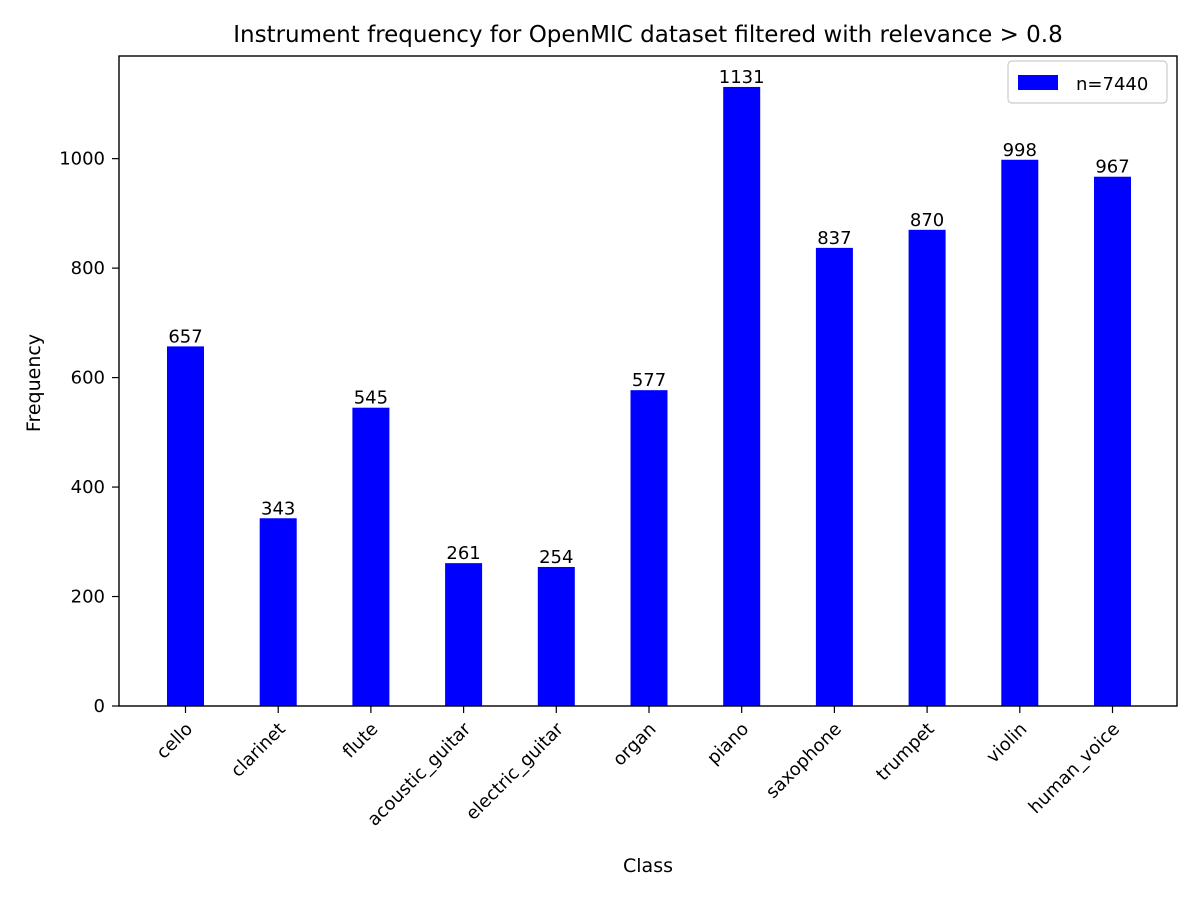  What do you see at coordinates (88, 378) in the screenshot?
I see `y-tick-label-600: 600` at bounding box center [88, 378].